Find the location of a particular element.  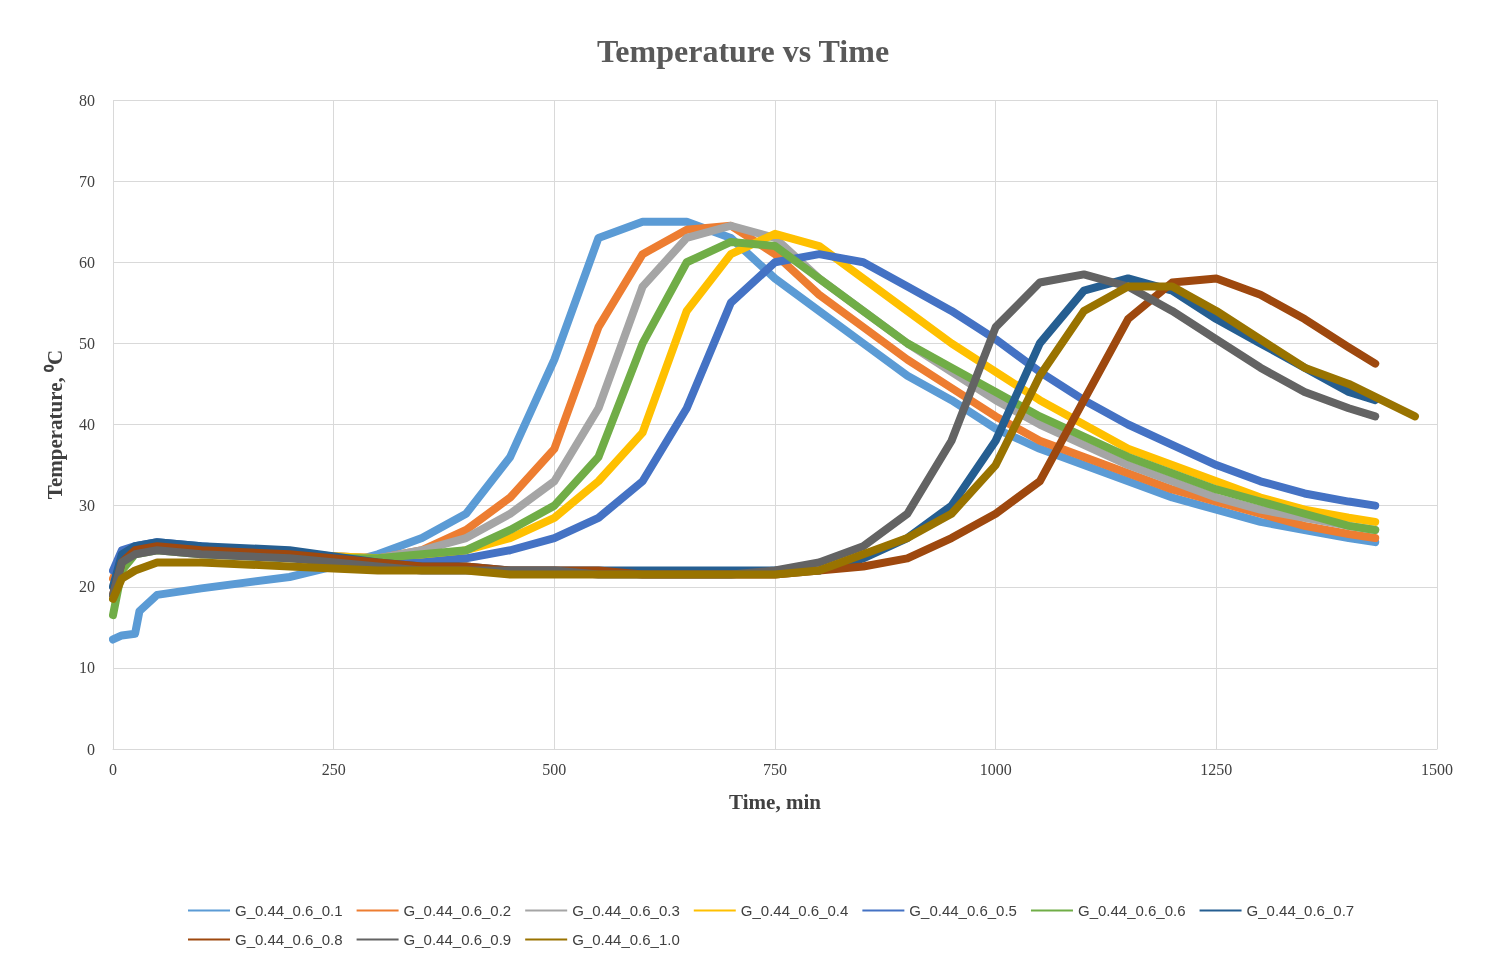

legend-label: G_0.44_0.6_0.4 is located at coordinates (794, 910).